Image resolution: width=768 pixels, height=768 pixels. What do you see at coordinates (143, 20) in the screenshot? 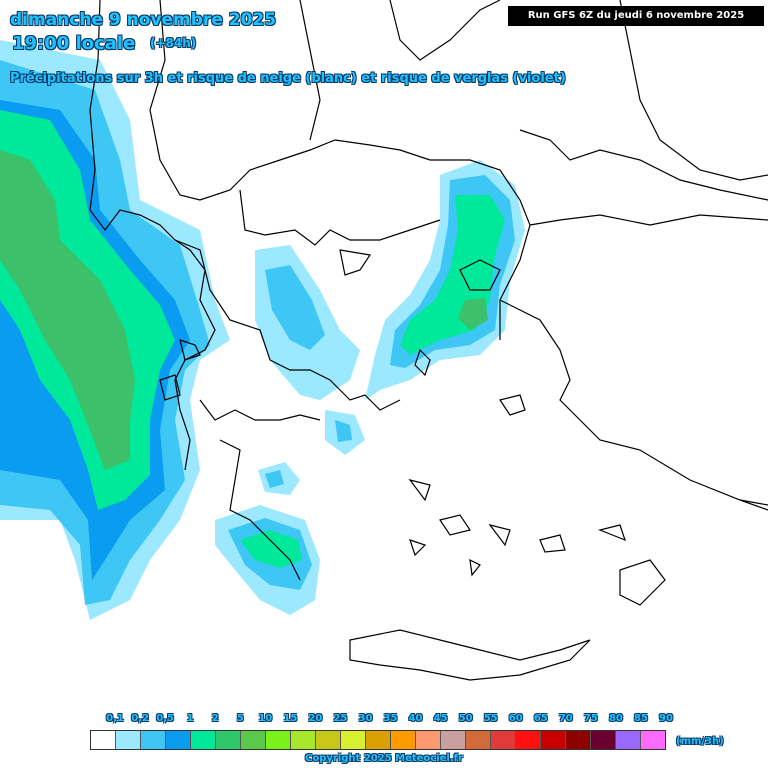
I see `forecast-date: dimanche 9 novembre 2025` at bounding box center [143, 20].